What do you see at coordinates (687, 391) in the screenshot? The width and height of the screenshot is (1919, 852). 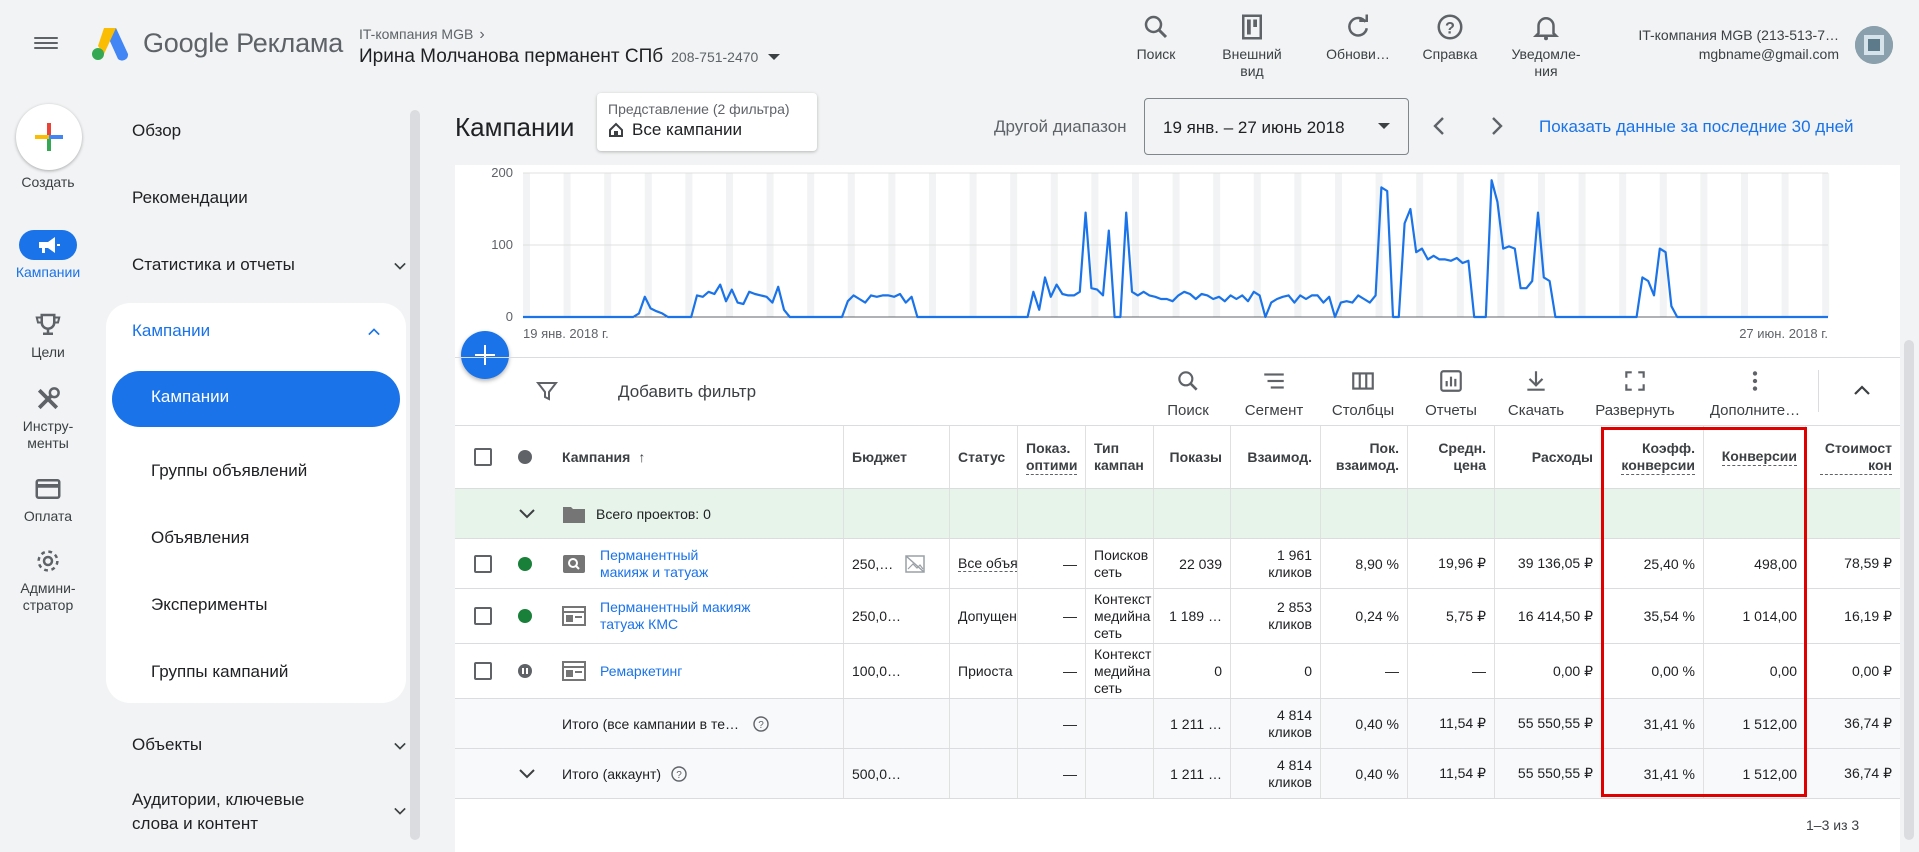 I see `add-filter-button: Добавить фильтр` at bounding box center [687, 391].